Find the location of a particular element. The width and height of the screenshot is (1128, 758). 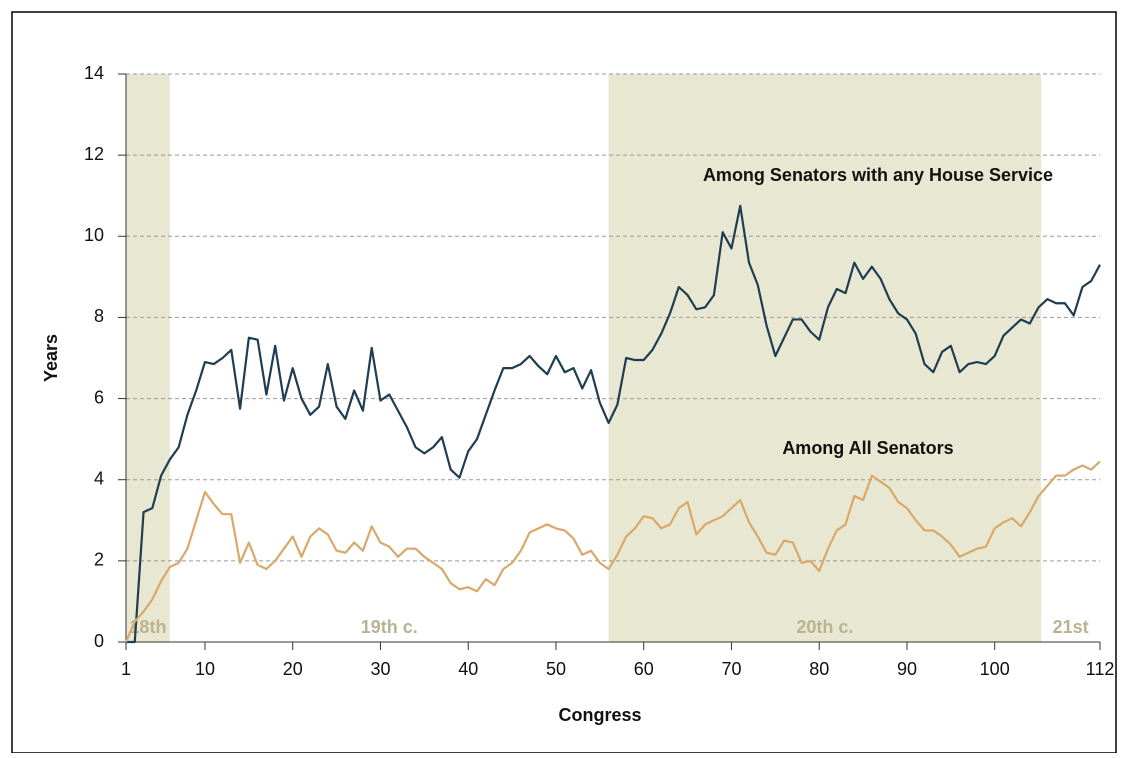

era-label: 19th c. is located at coordinates (389, 627).